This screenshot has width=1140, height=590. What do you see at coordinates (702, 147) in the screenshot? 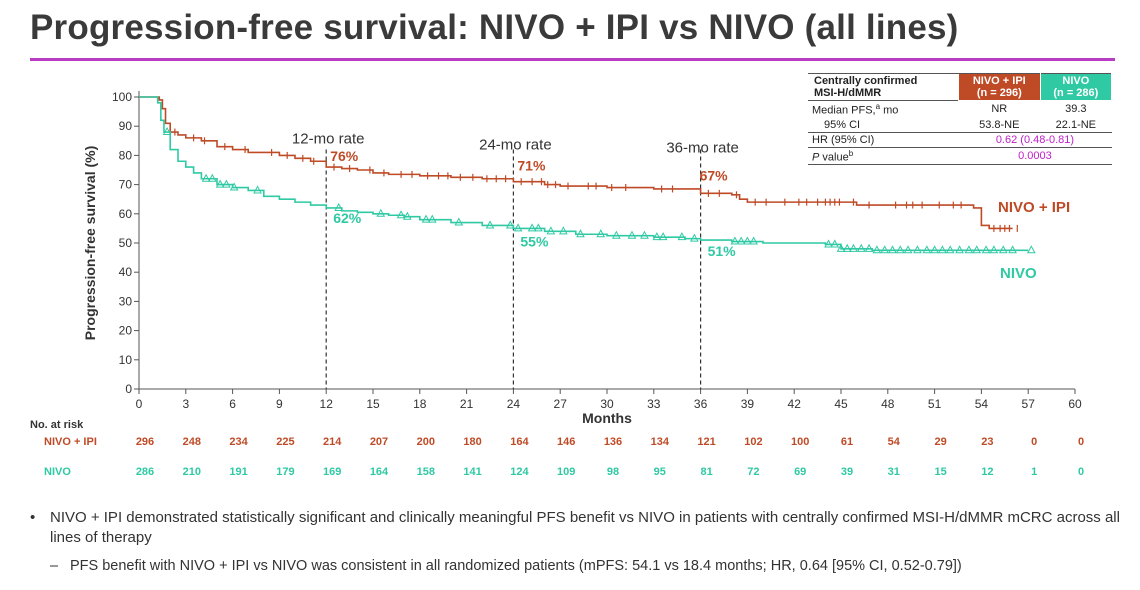
I see `landmark-rate-label: 36-mo rate` at bounding box center [702, 147].